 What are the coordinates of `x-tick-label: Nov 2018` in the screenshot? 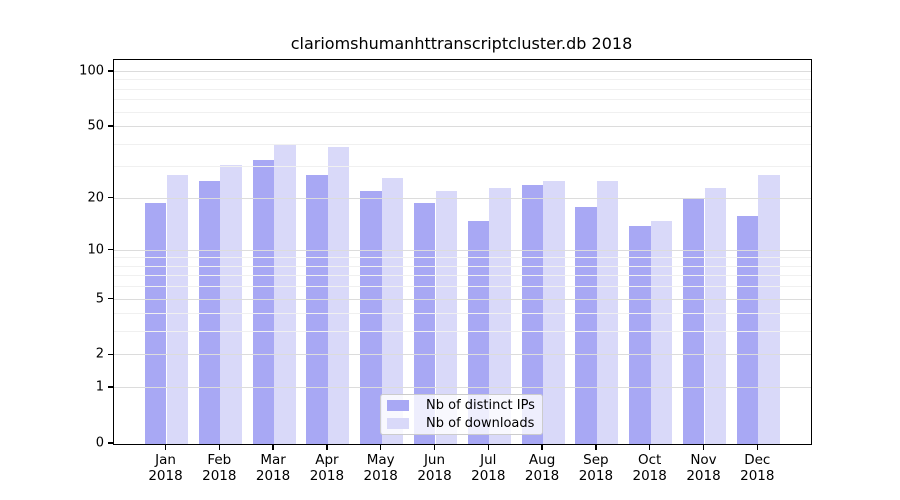 It's located at (703, 468).